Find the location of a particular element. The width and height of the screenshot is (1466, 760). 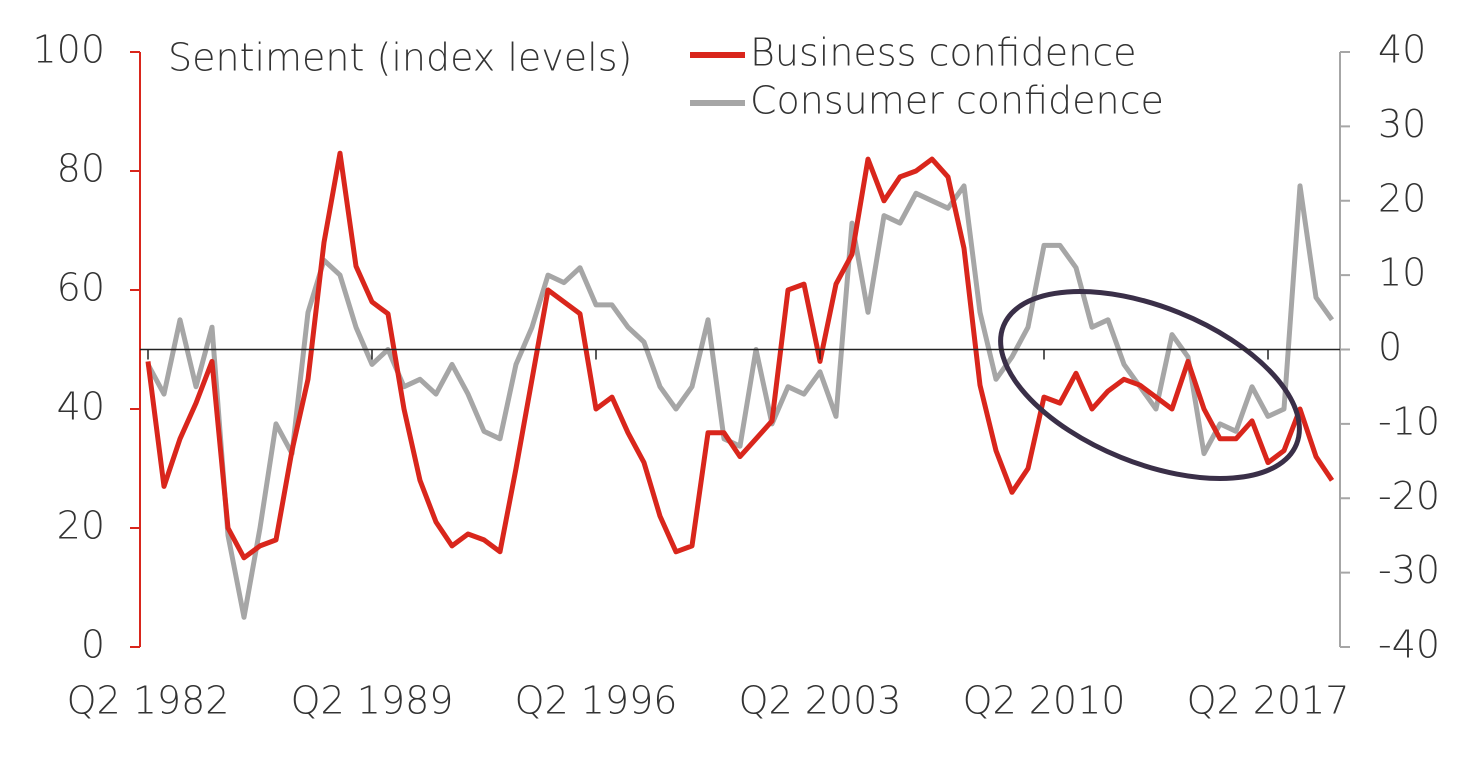

y2-tick-label: -20 is located at coordinates (1409, 496).